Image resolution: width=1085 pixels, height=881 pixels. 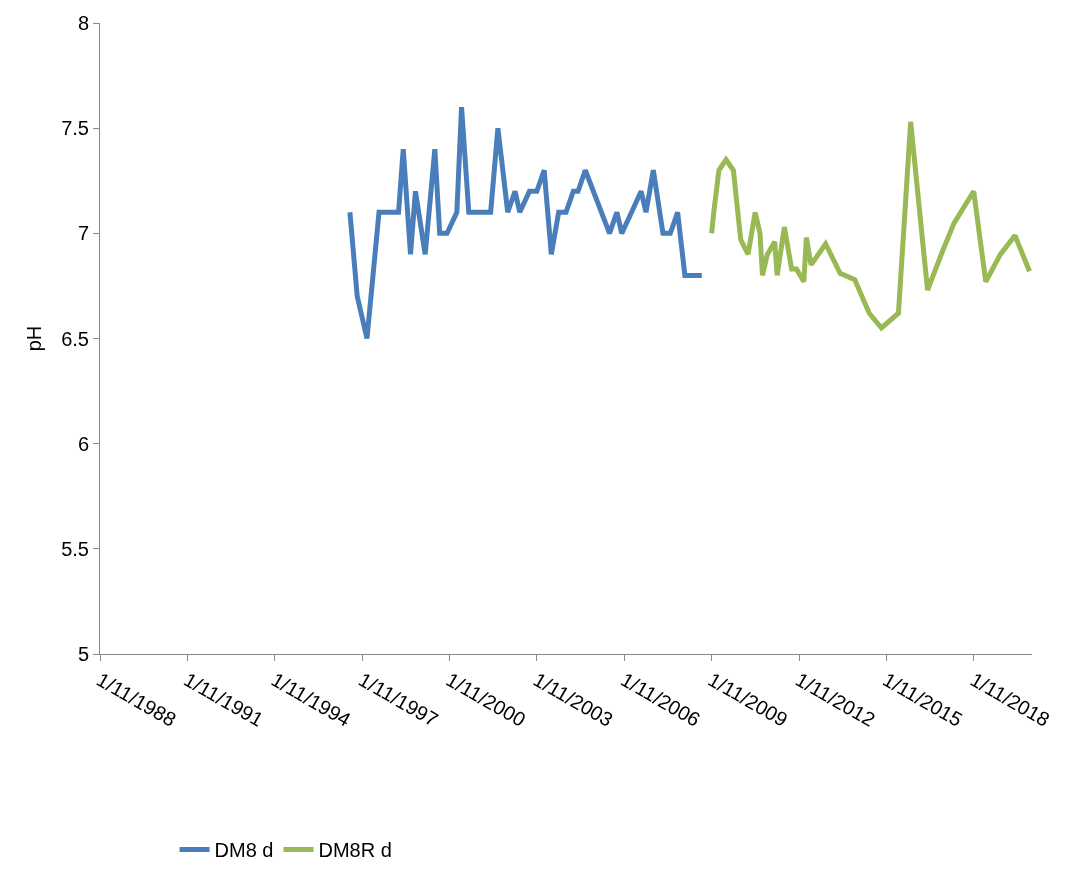 What do you see at coordinates (83, 233) in the screenshot?
I see `y-tick-label: 7` at bounding box center [83, 233].